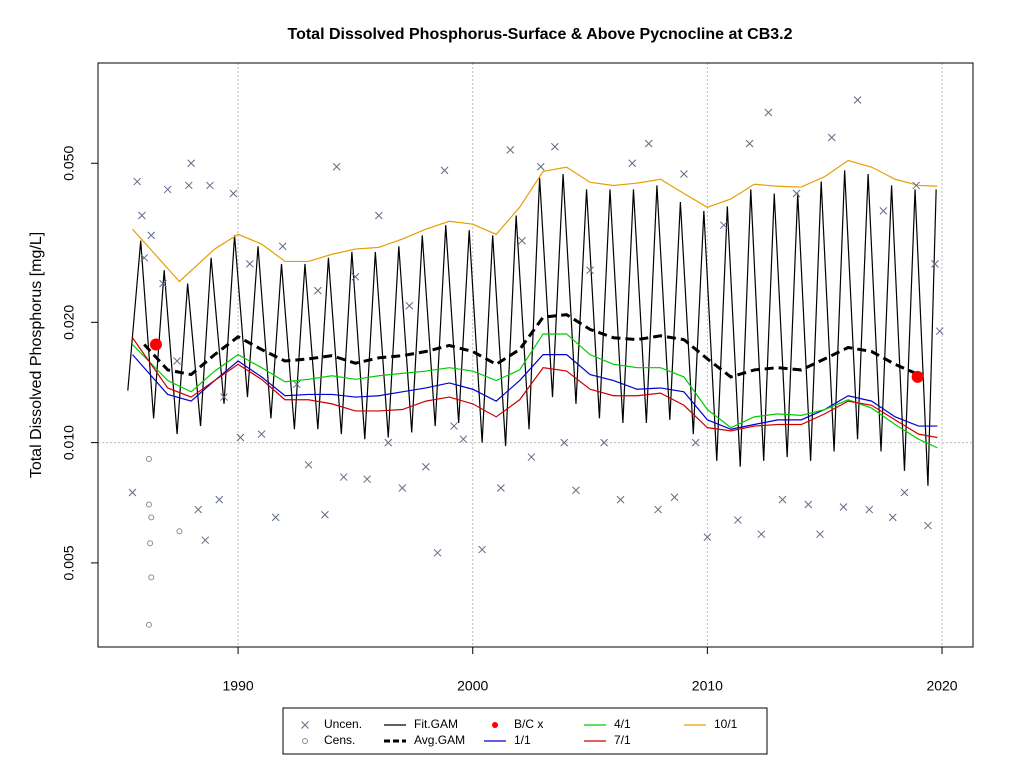 This screenshot has height=768, width=1024. Describe the element at coordinates (238, 686) in the screenshot. I see `x-tick-label: 1990` at that location.